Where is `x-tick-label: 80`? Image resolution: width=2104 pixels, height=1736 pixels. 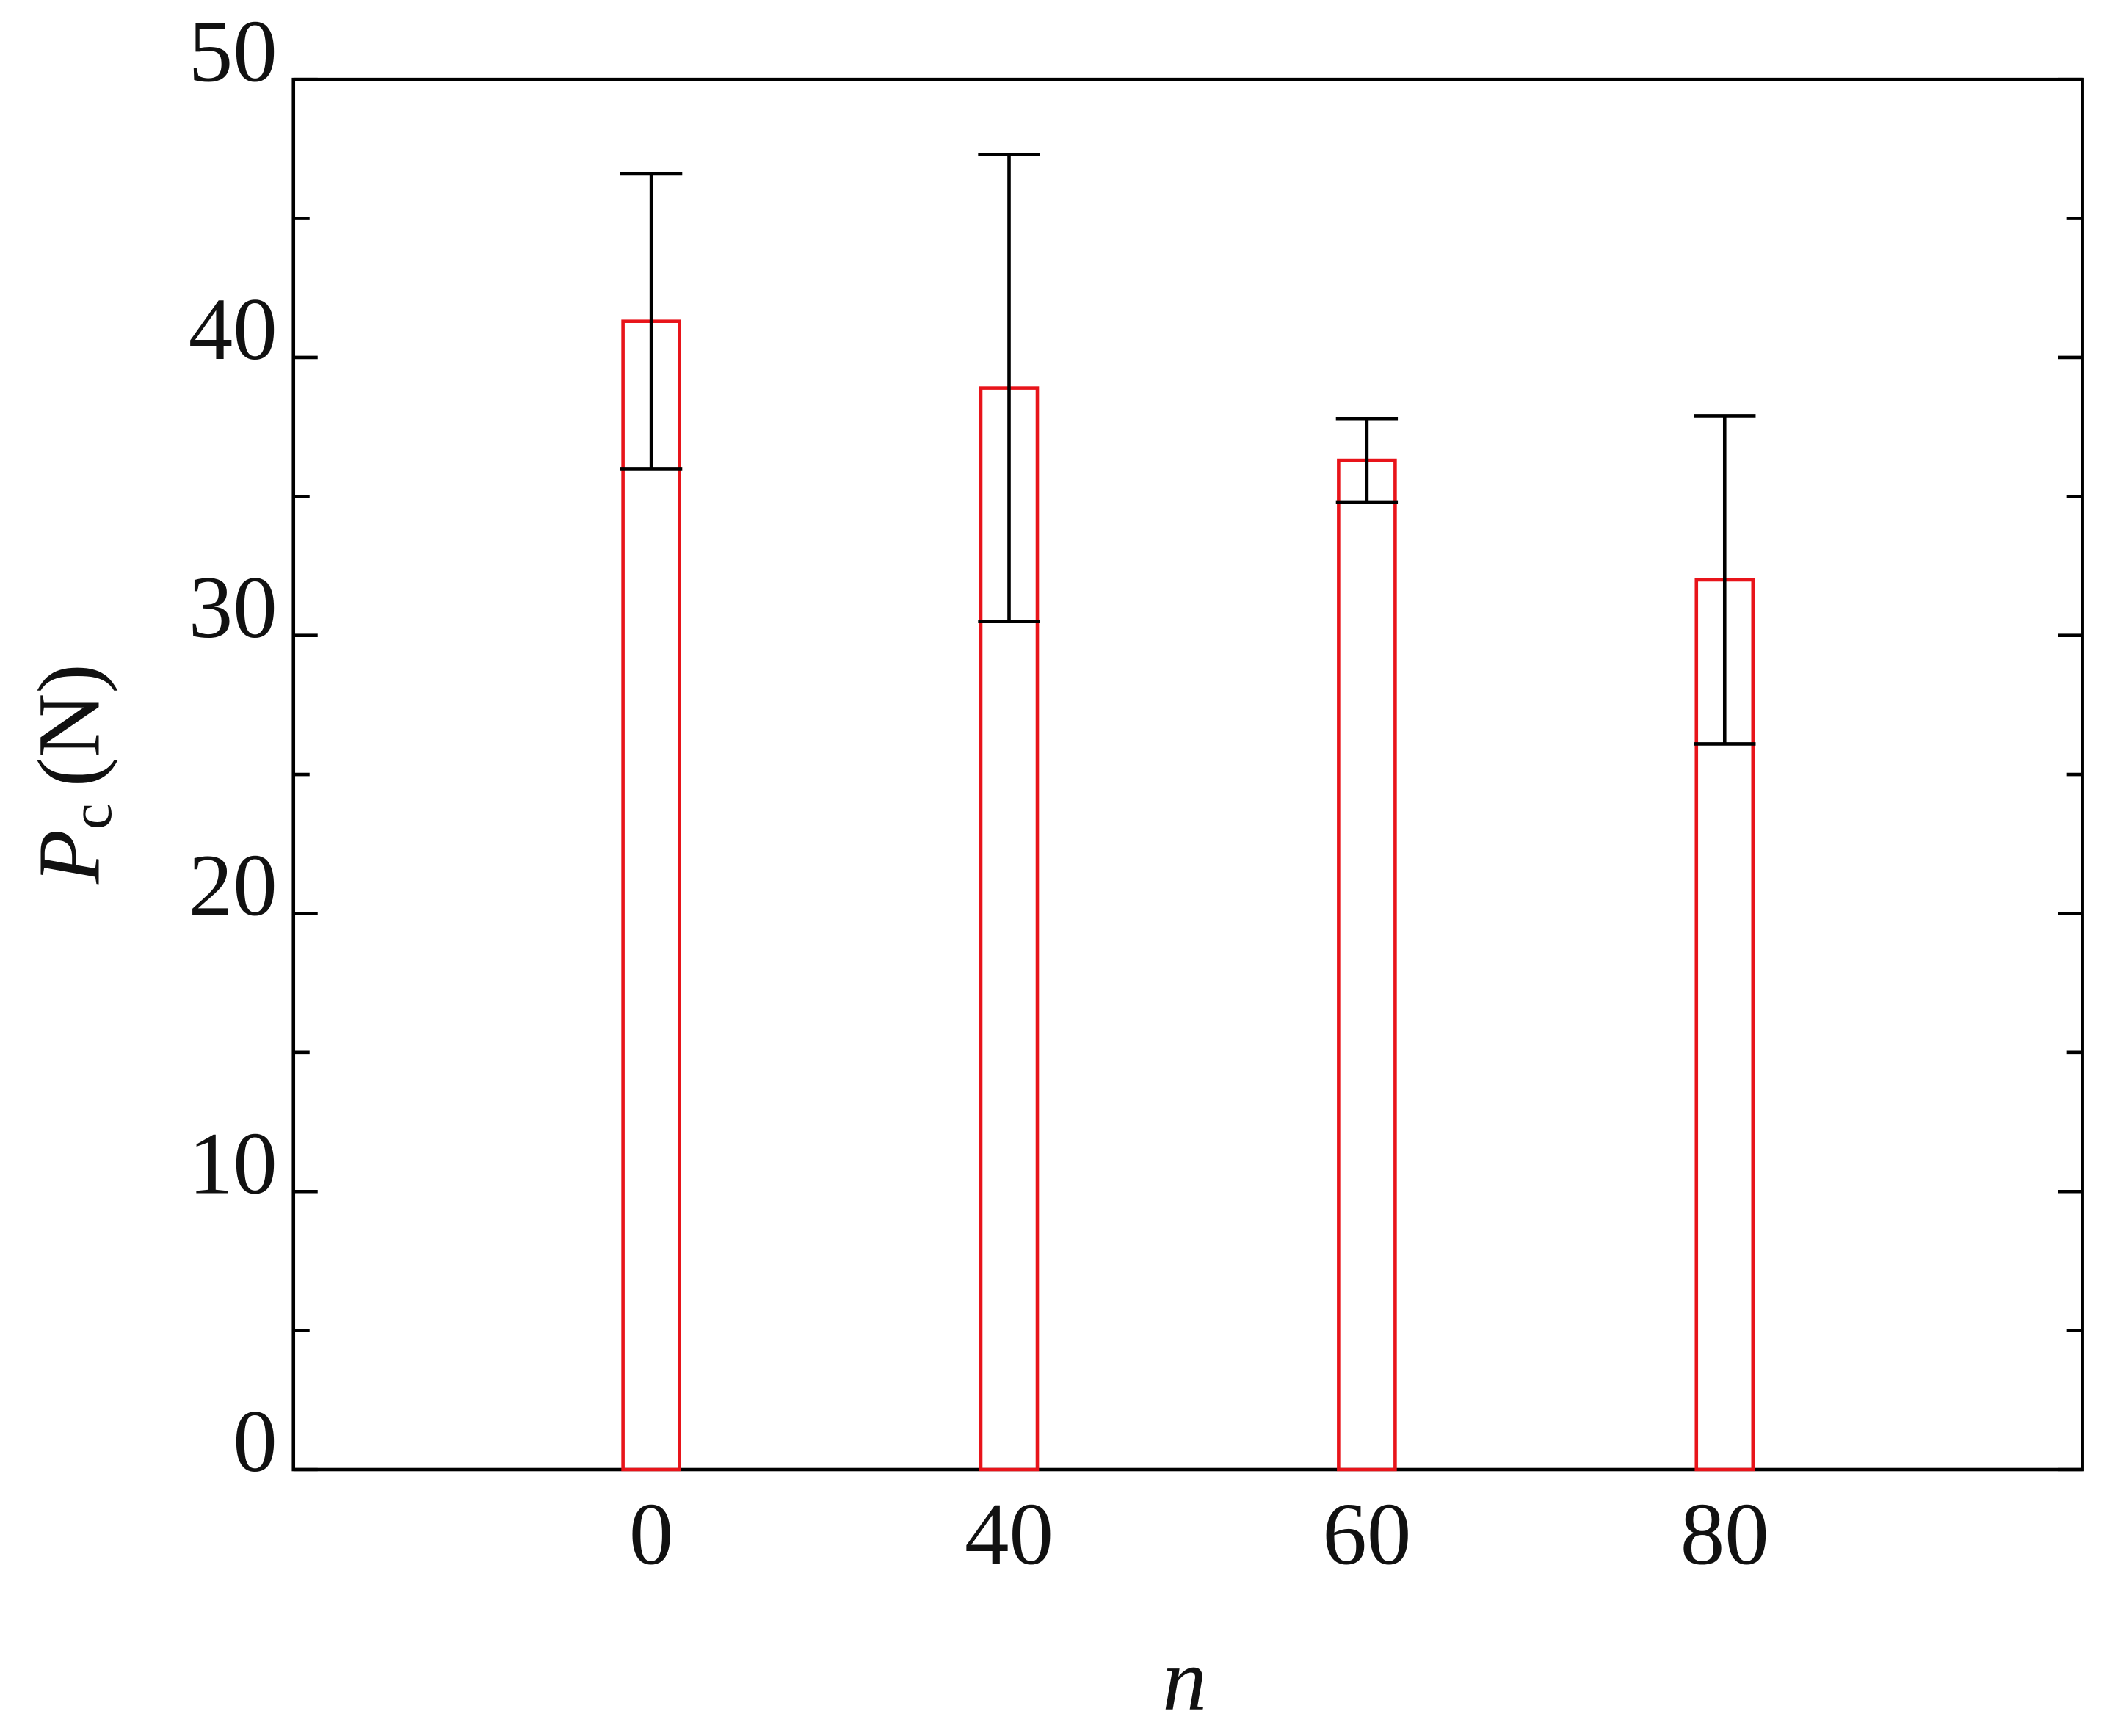 x-tick-label: 80 is located at coordinates (1724, 1535).